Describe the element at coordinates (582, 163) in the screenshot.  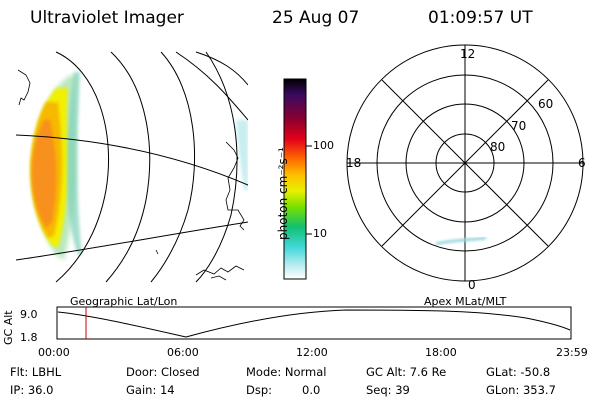
I see `mlt-label-6: 6` at that location.